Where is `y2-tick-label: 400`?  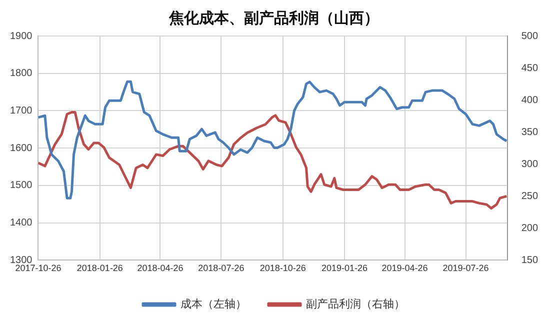
y2-tick-label: 400 is located at coordinates (529, 100).